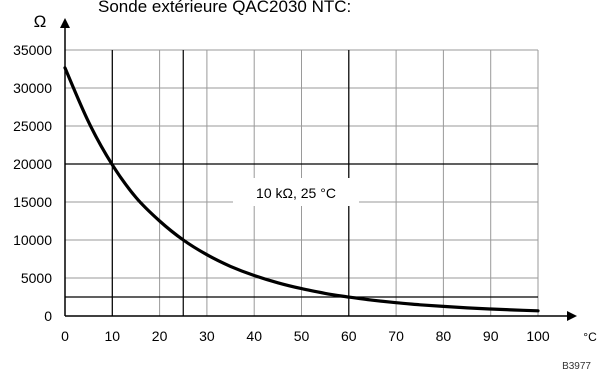 This screenshot has height=374, width=600. Describe the element at coordinates (160, 336) in the screenshot. I see `x-tick-label: 20` at that location.